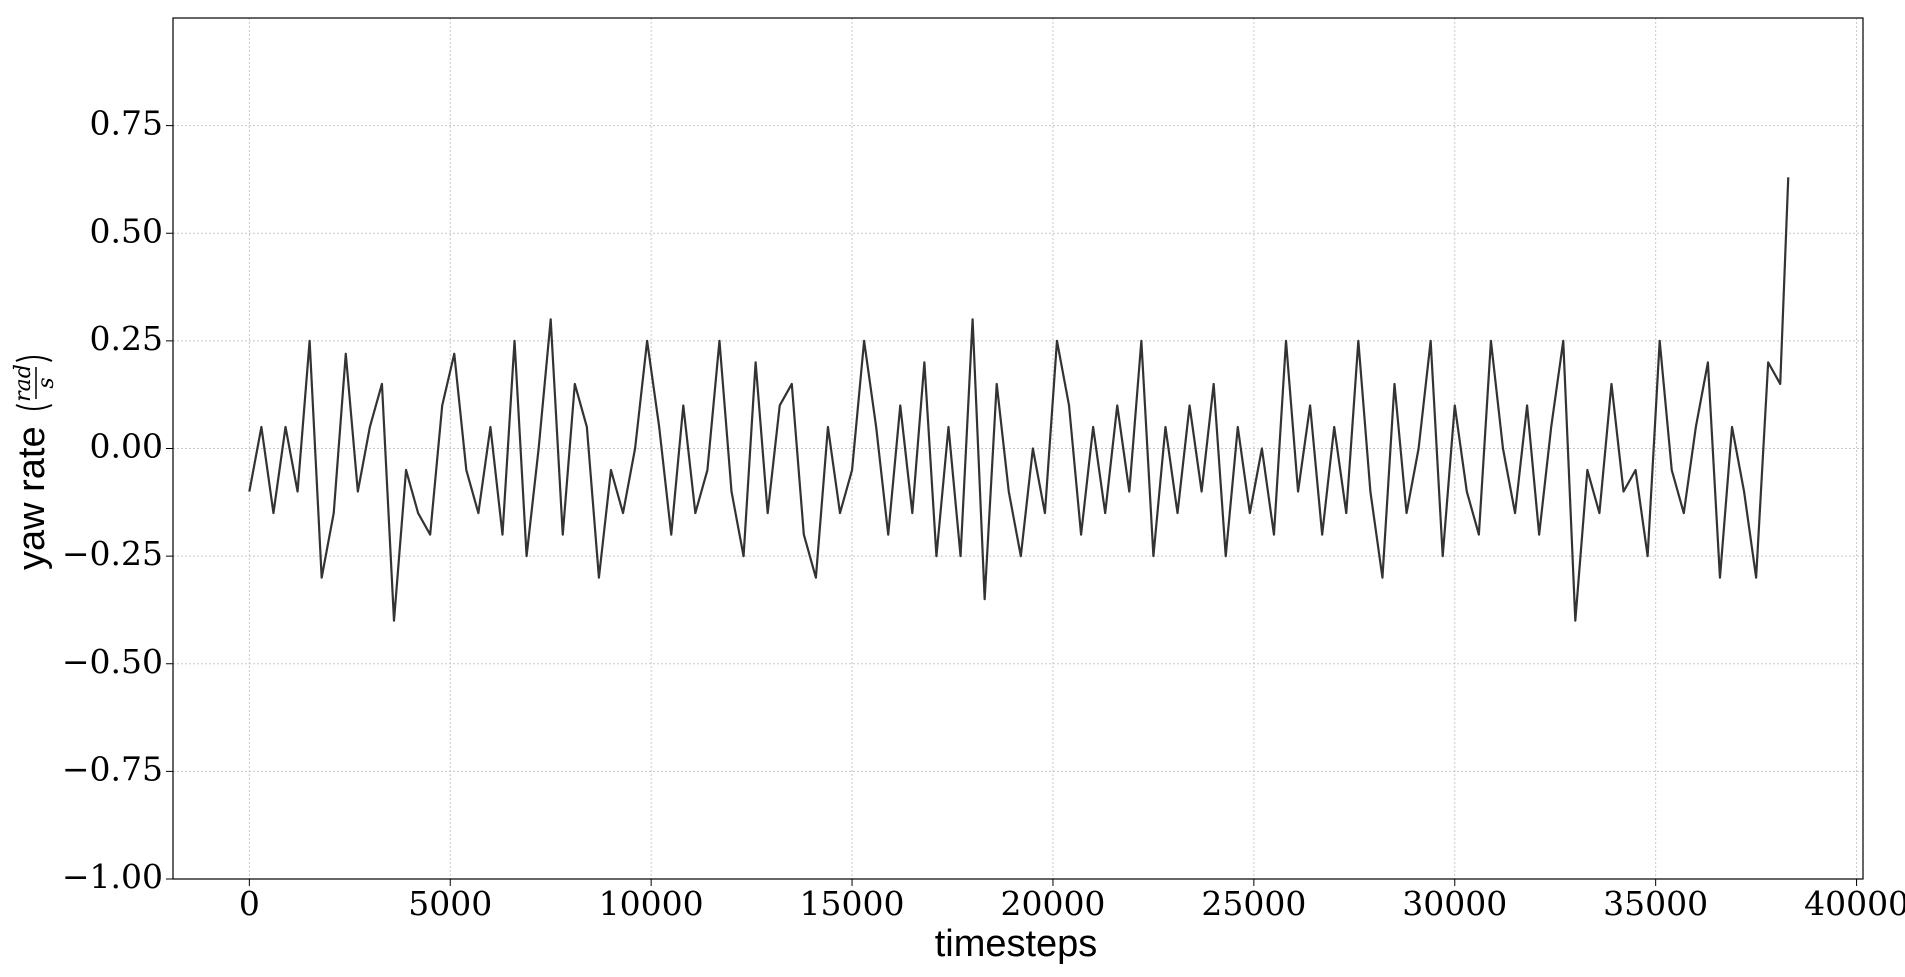 This screenshot has height=977, width=1905. Describe the element at coordinates (112, 768) in the screenshot. I see `y-tick-label: −0.75` at that location.